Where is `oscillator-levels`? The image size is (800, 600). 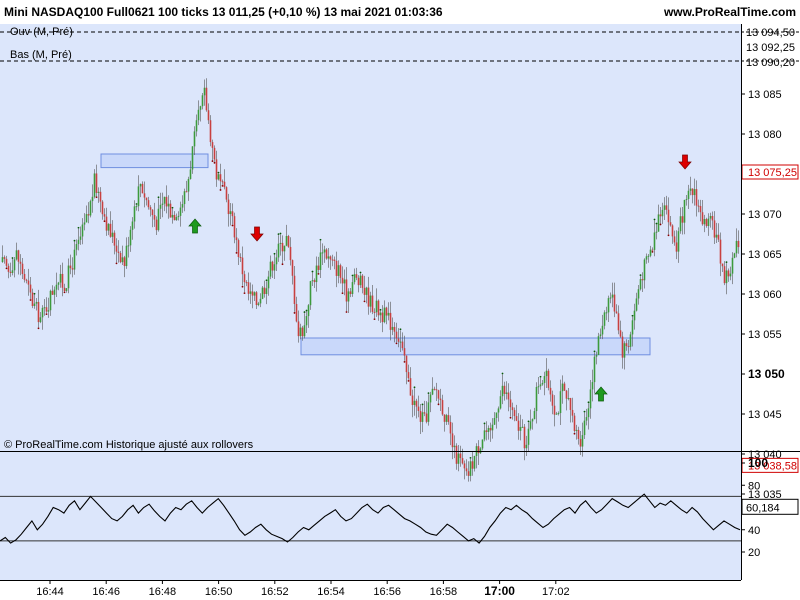 oscillator-levels is located at coordinates (370, 518).